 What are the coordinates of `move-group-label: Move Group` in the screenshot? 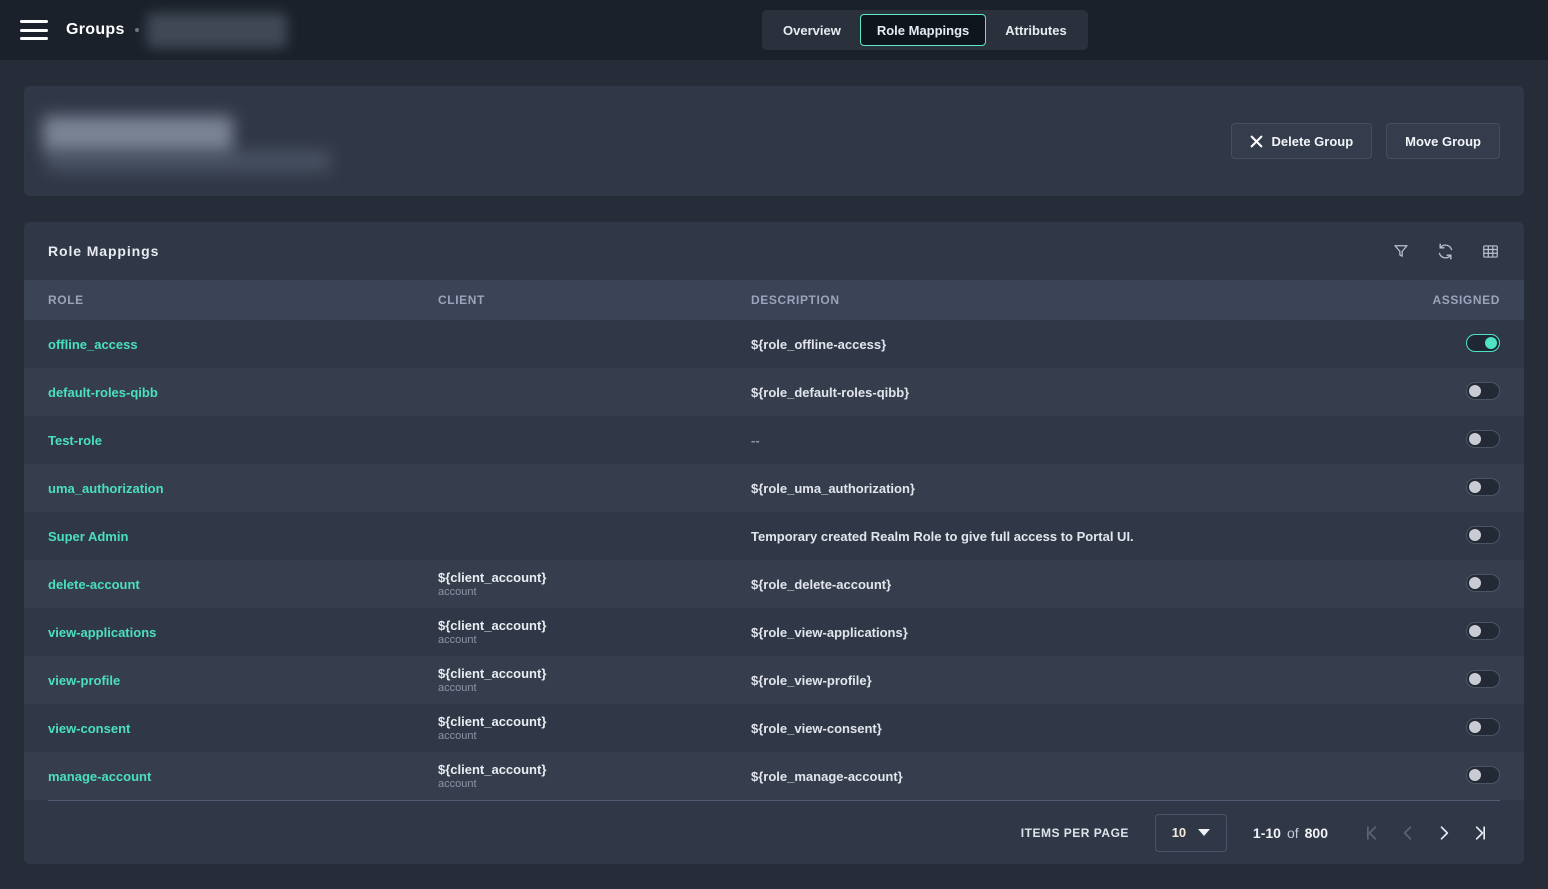 It's located at (1443, 141).